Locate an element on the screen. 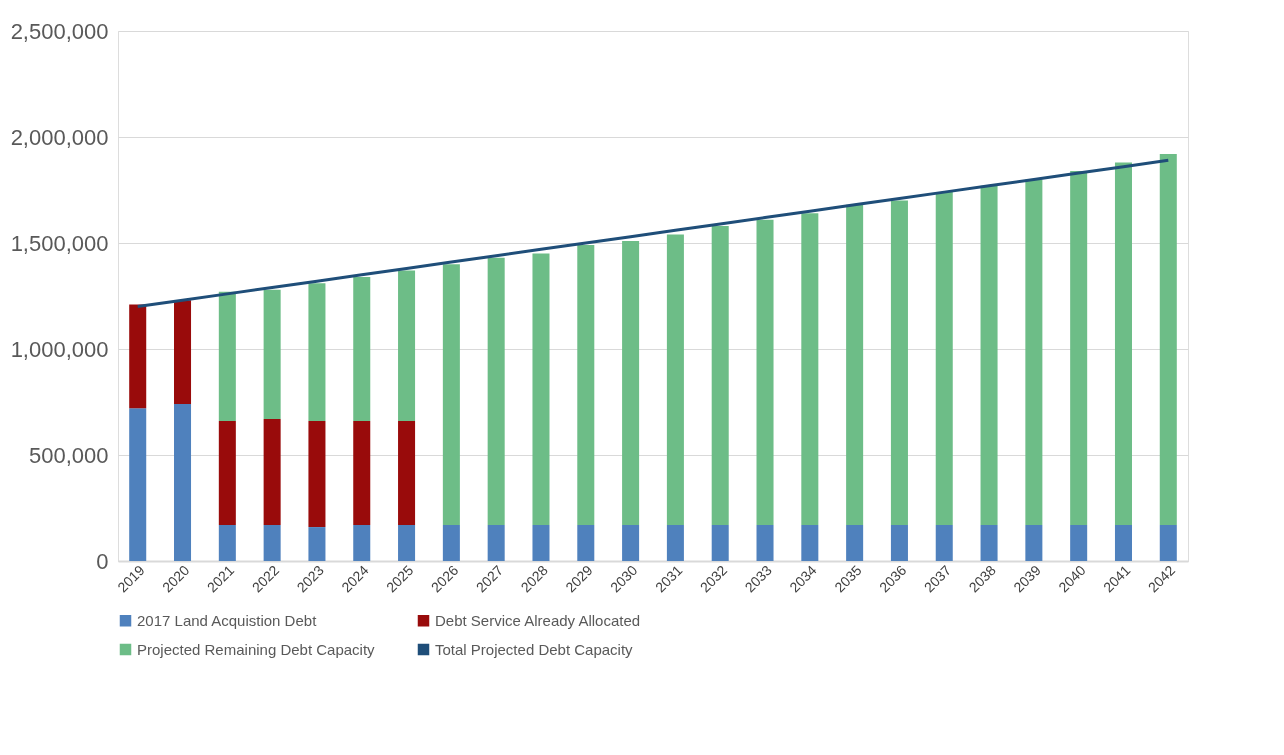  y-tick-label: 2,000,000 is located at coordinates (59, 137).